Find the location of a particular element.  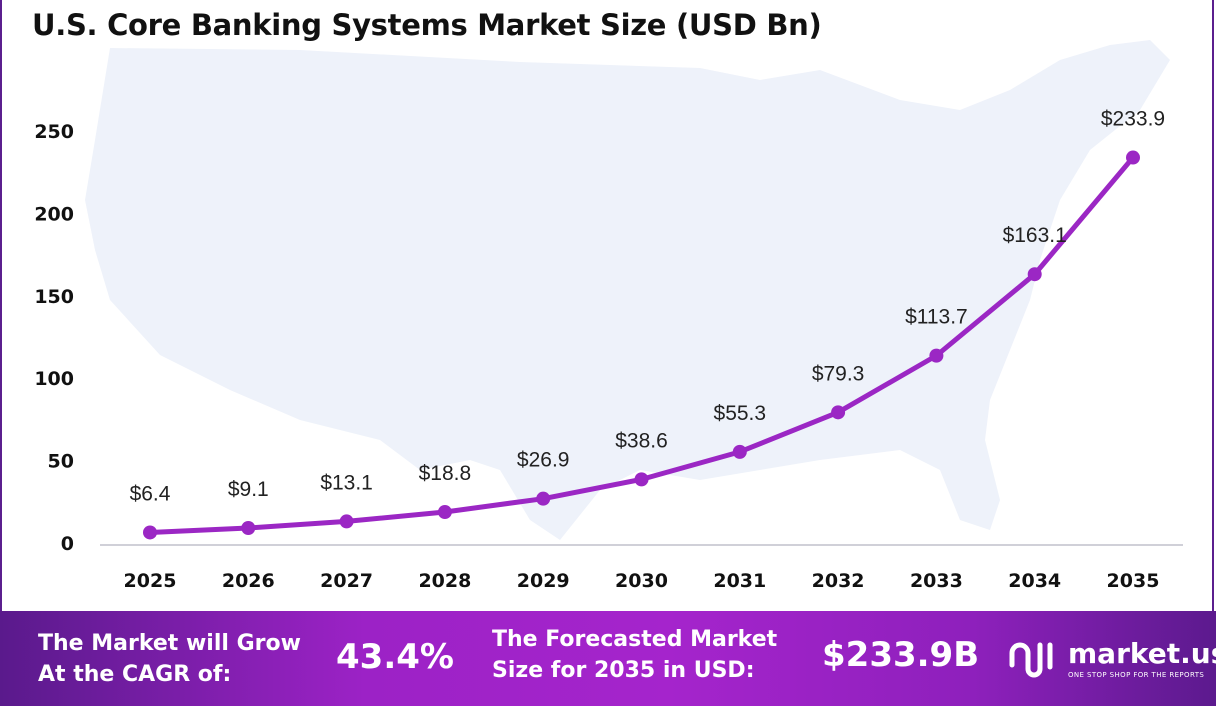

y-tick-label: 0 is located at coordinates (67, 544).